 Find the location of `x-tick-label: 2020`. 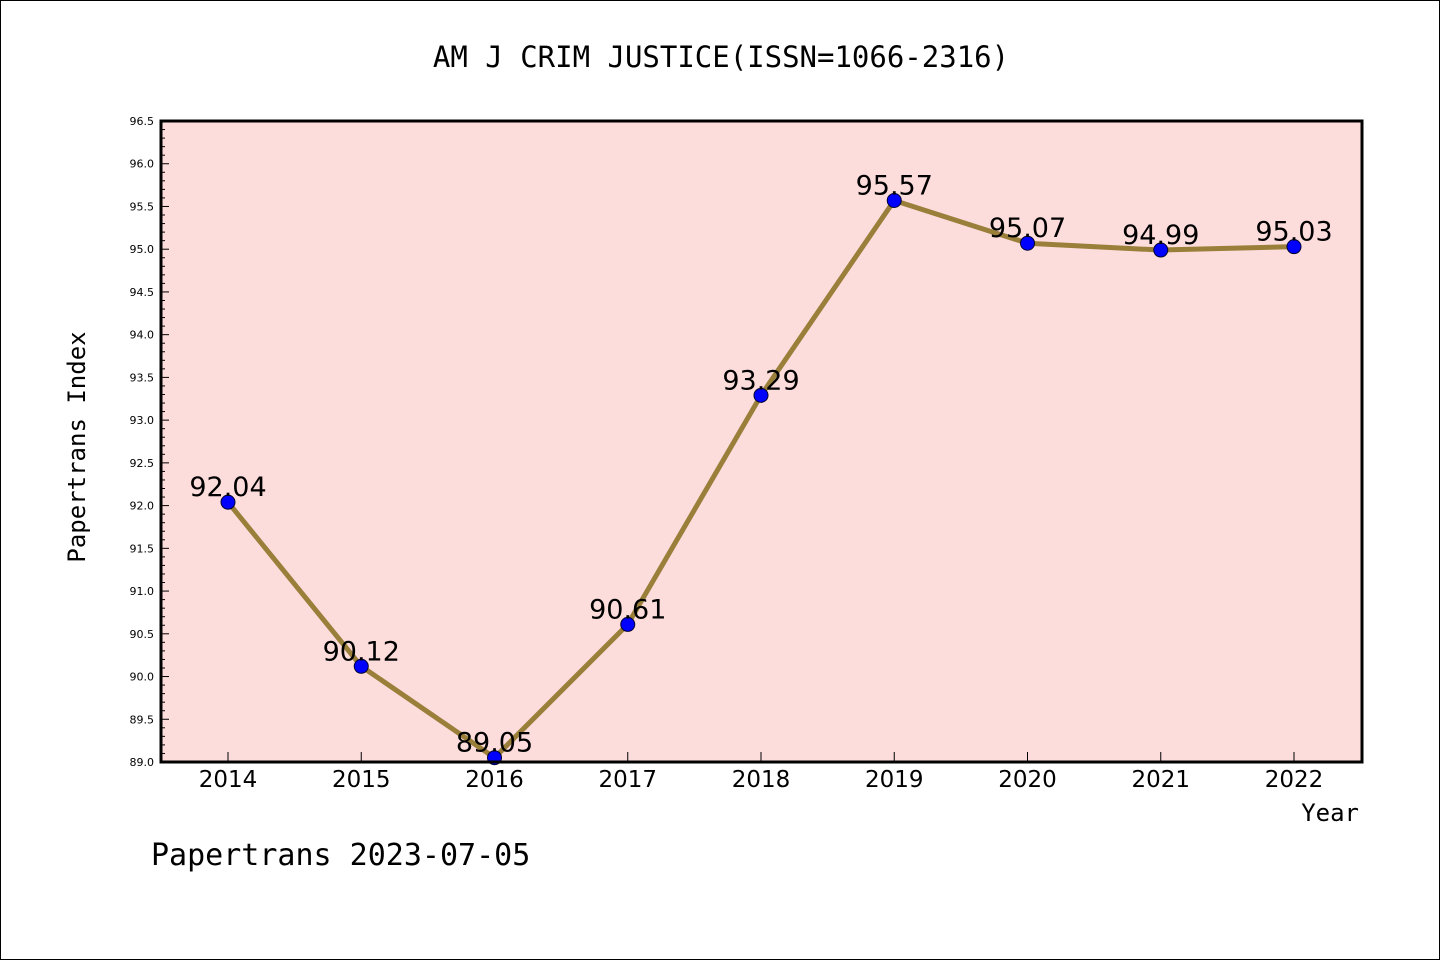

x-tick-label: 2020 is located at coordinates (1027, 780).